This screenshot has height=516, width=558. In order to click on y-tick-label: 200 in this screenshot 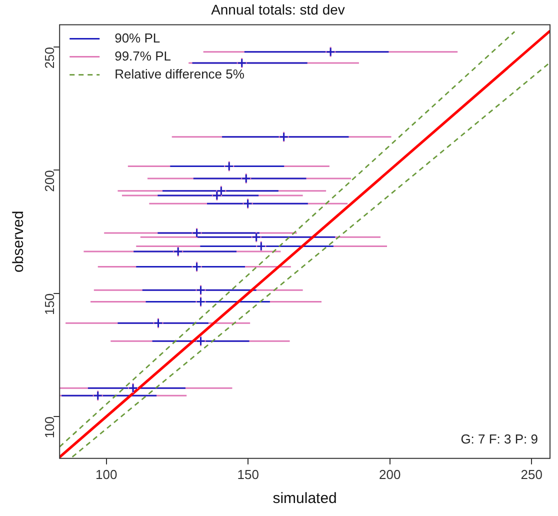, I will do `click(50, 181)`.